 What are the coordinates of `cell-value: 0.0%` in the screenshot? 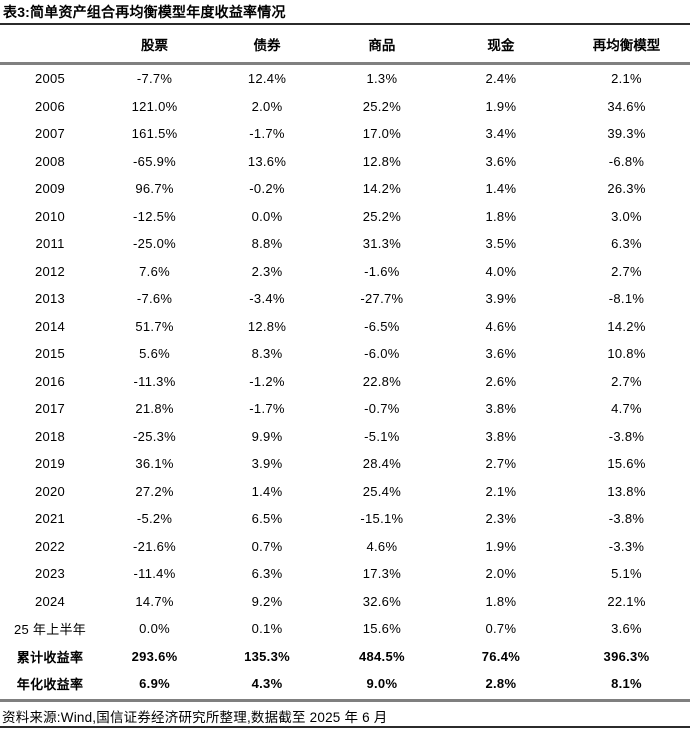 It's located at (267, 216).